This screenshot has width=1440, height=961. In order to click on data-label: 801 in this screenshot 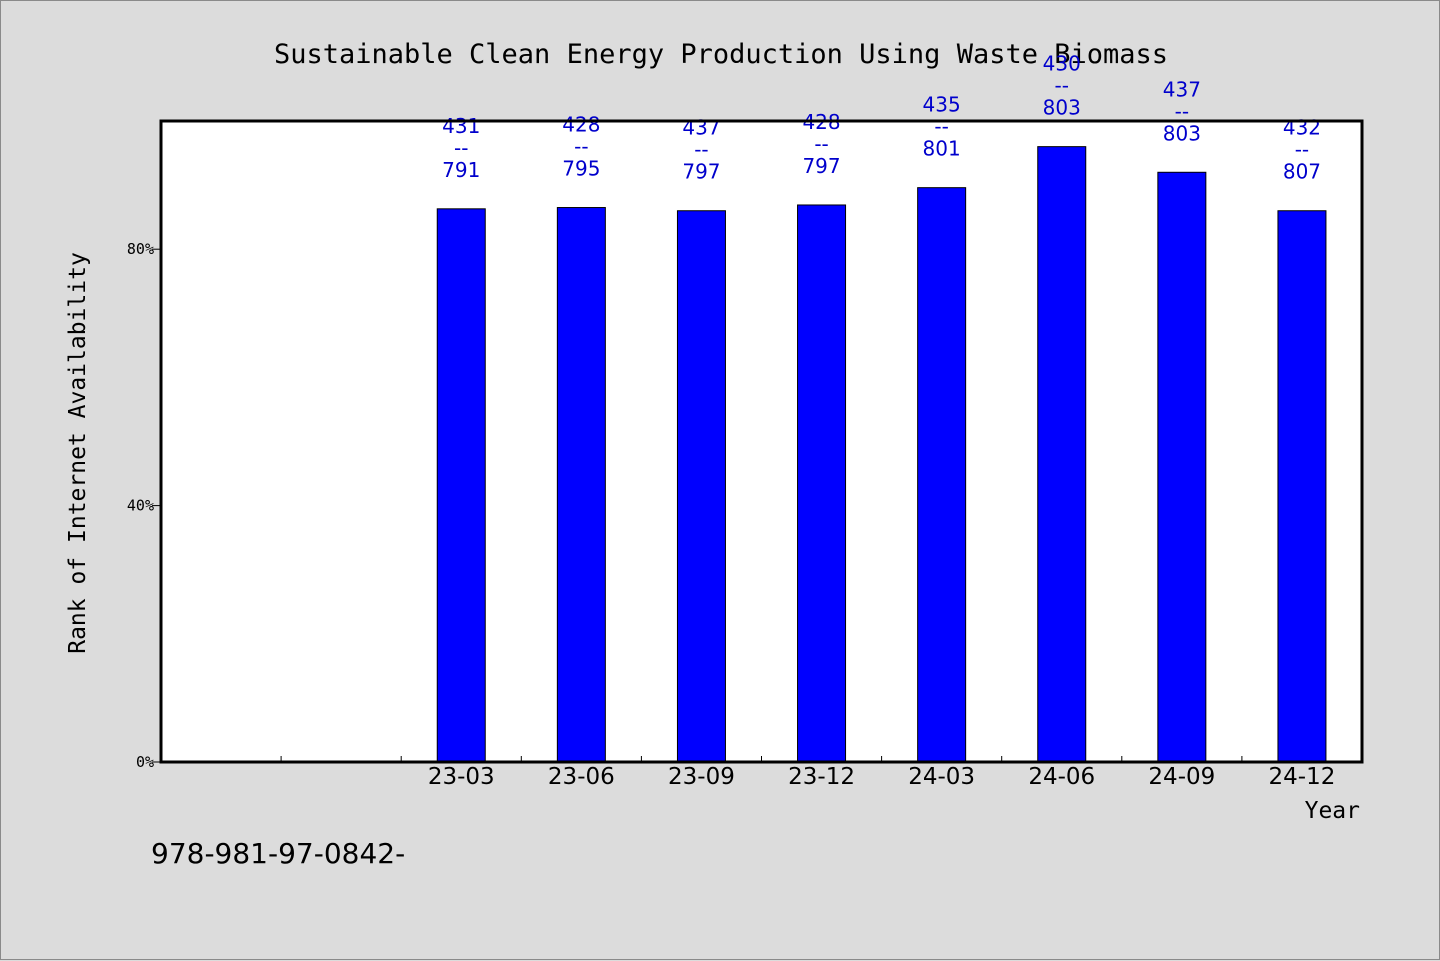, I will do `click(942, 149)`.